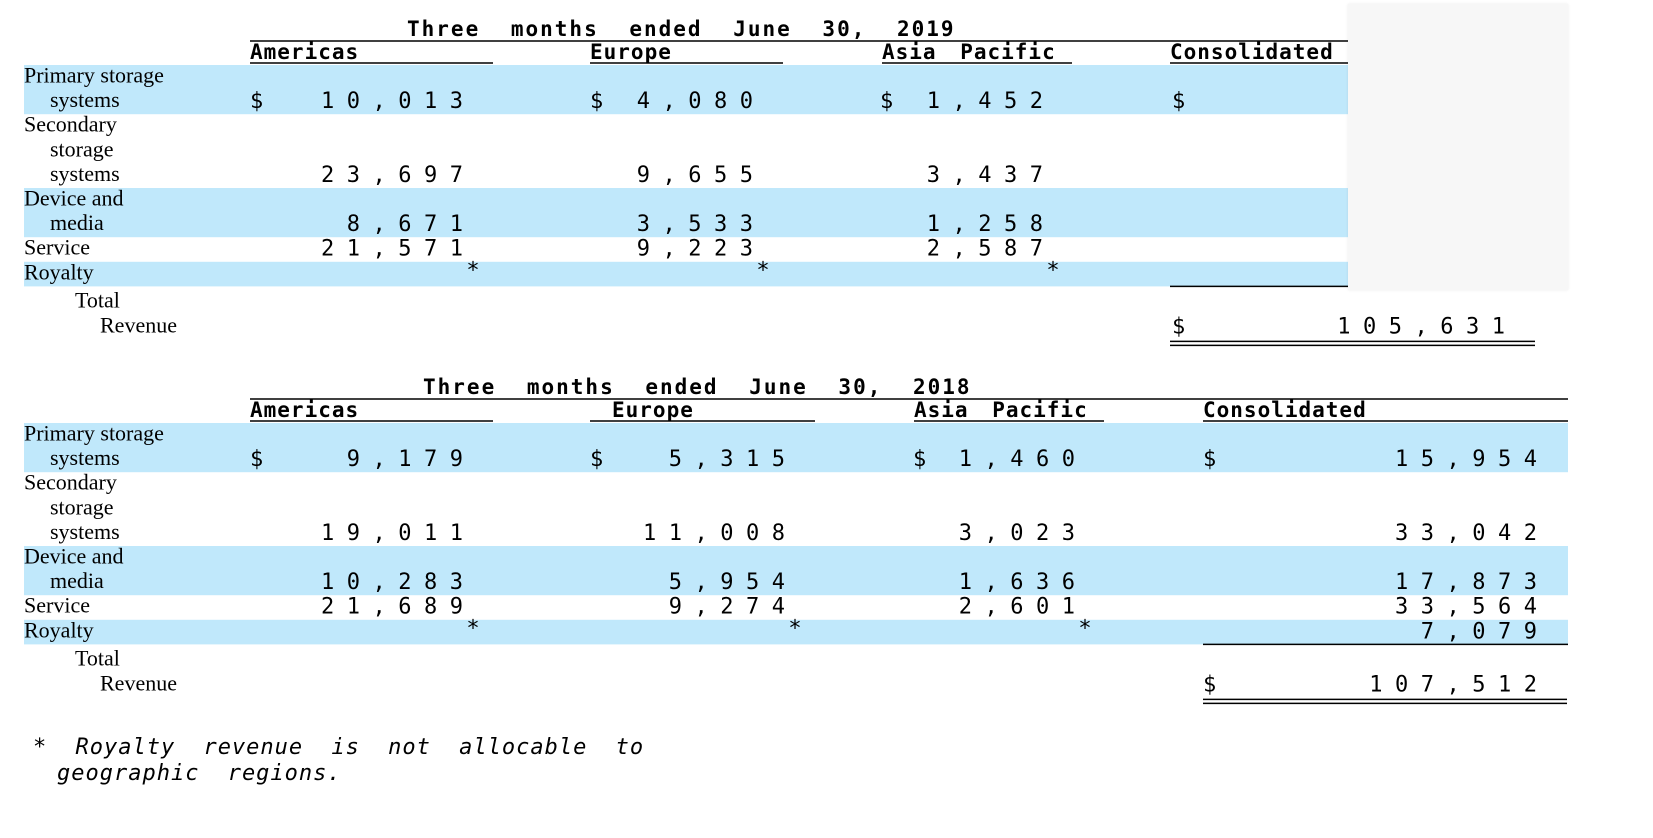 The width and height of the screenshot is (1653, 838). I want to click on cell-value: 21,571, so click(398, 249).